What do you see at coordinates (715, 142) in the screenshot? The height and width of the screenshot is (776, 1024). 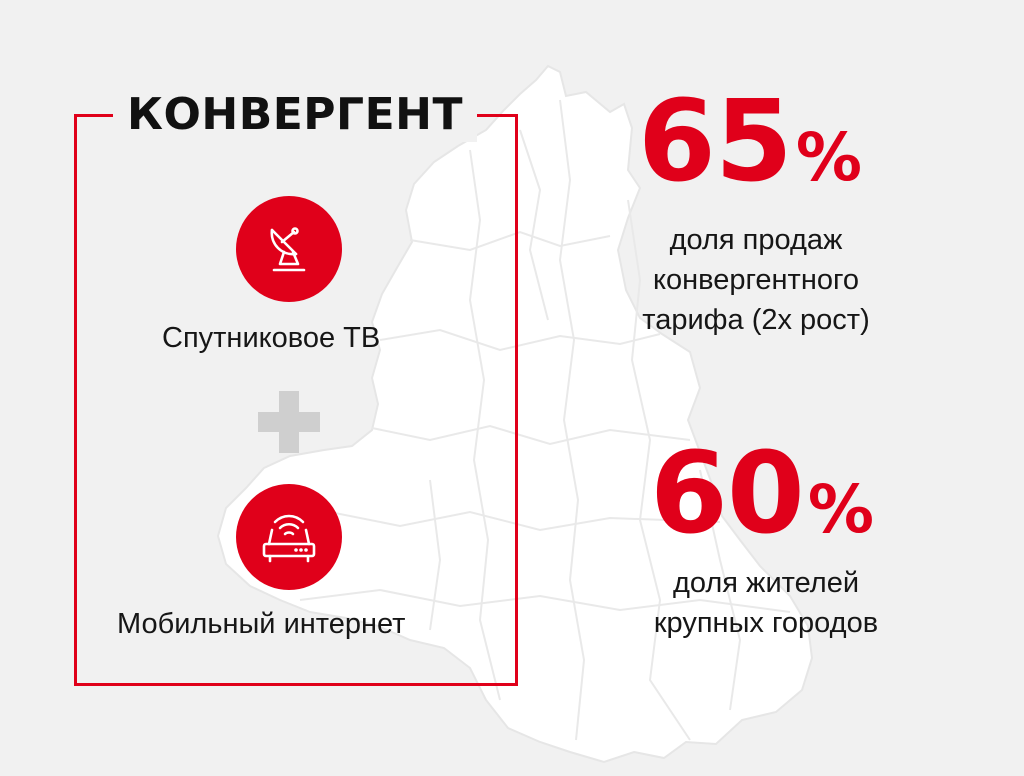 I see `stat-number: 65` at bounding box center [715, 142].